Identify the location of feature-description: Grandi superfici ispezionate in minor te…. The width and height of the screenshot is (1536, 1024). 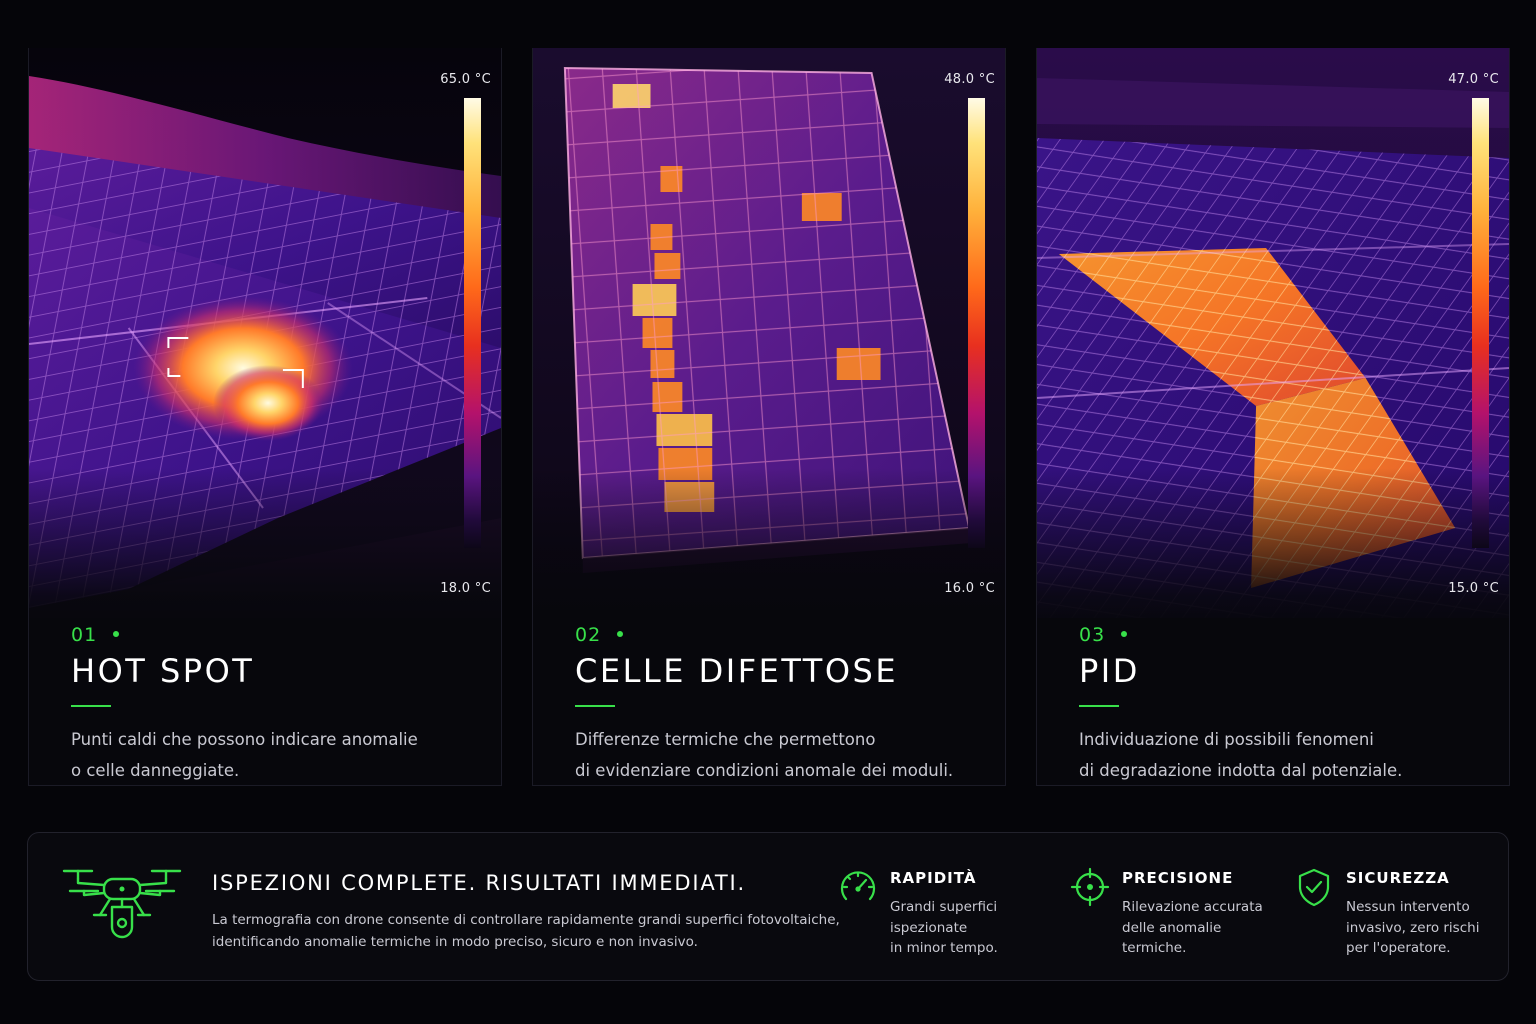
(944, 927).